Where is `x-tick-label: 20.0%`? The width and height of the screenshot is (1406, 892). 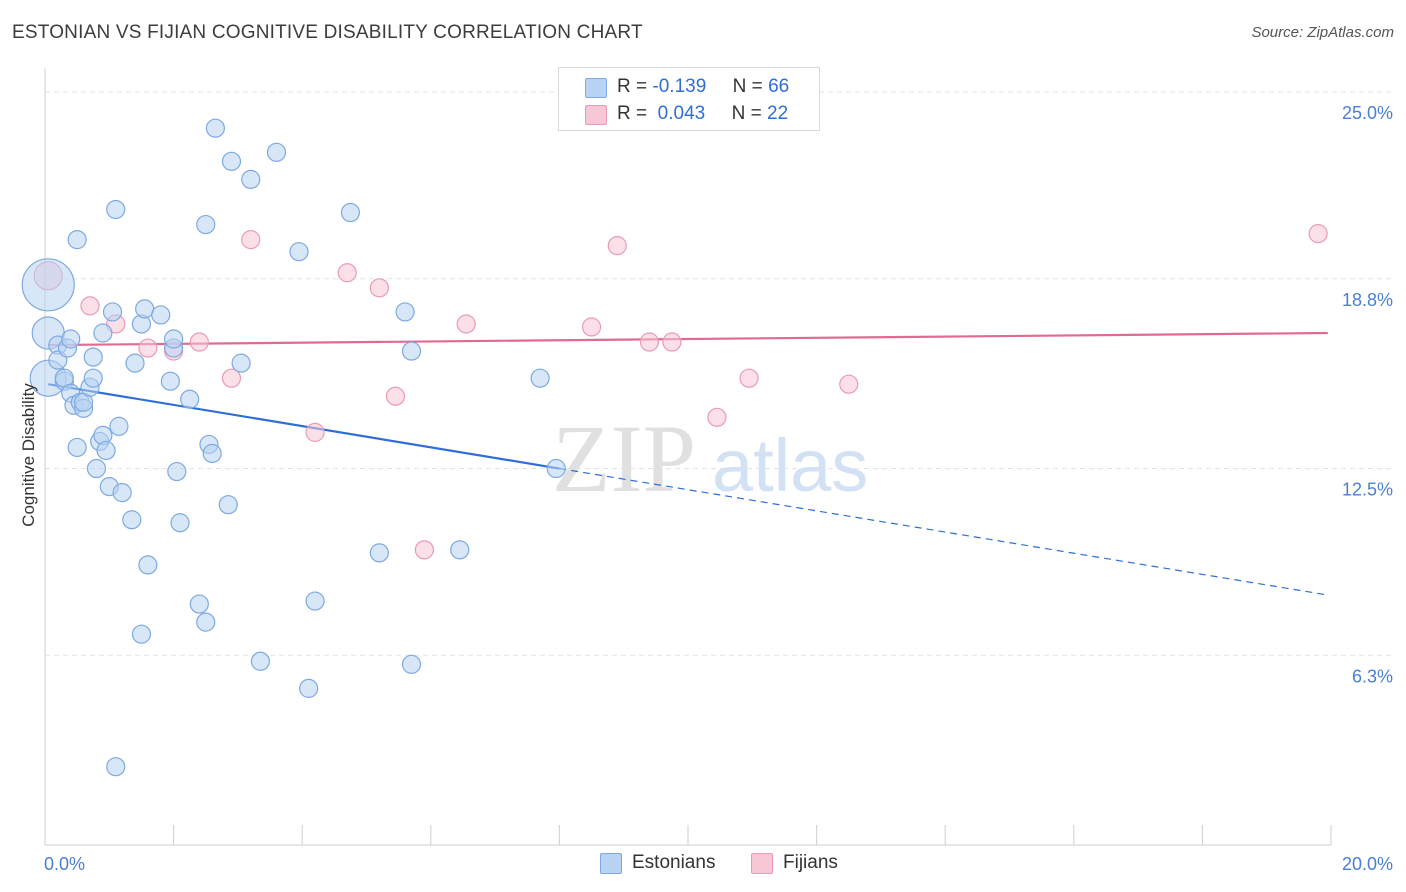
x-tick-label: 20.0% is located at coordinates (1367, 864).